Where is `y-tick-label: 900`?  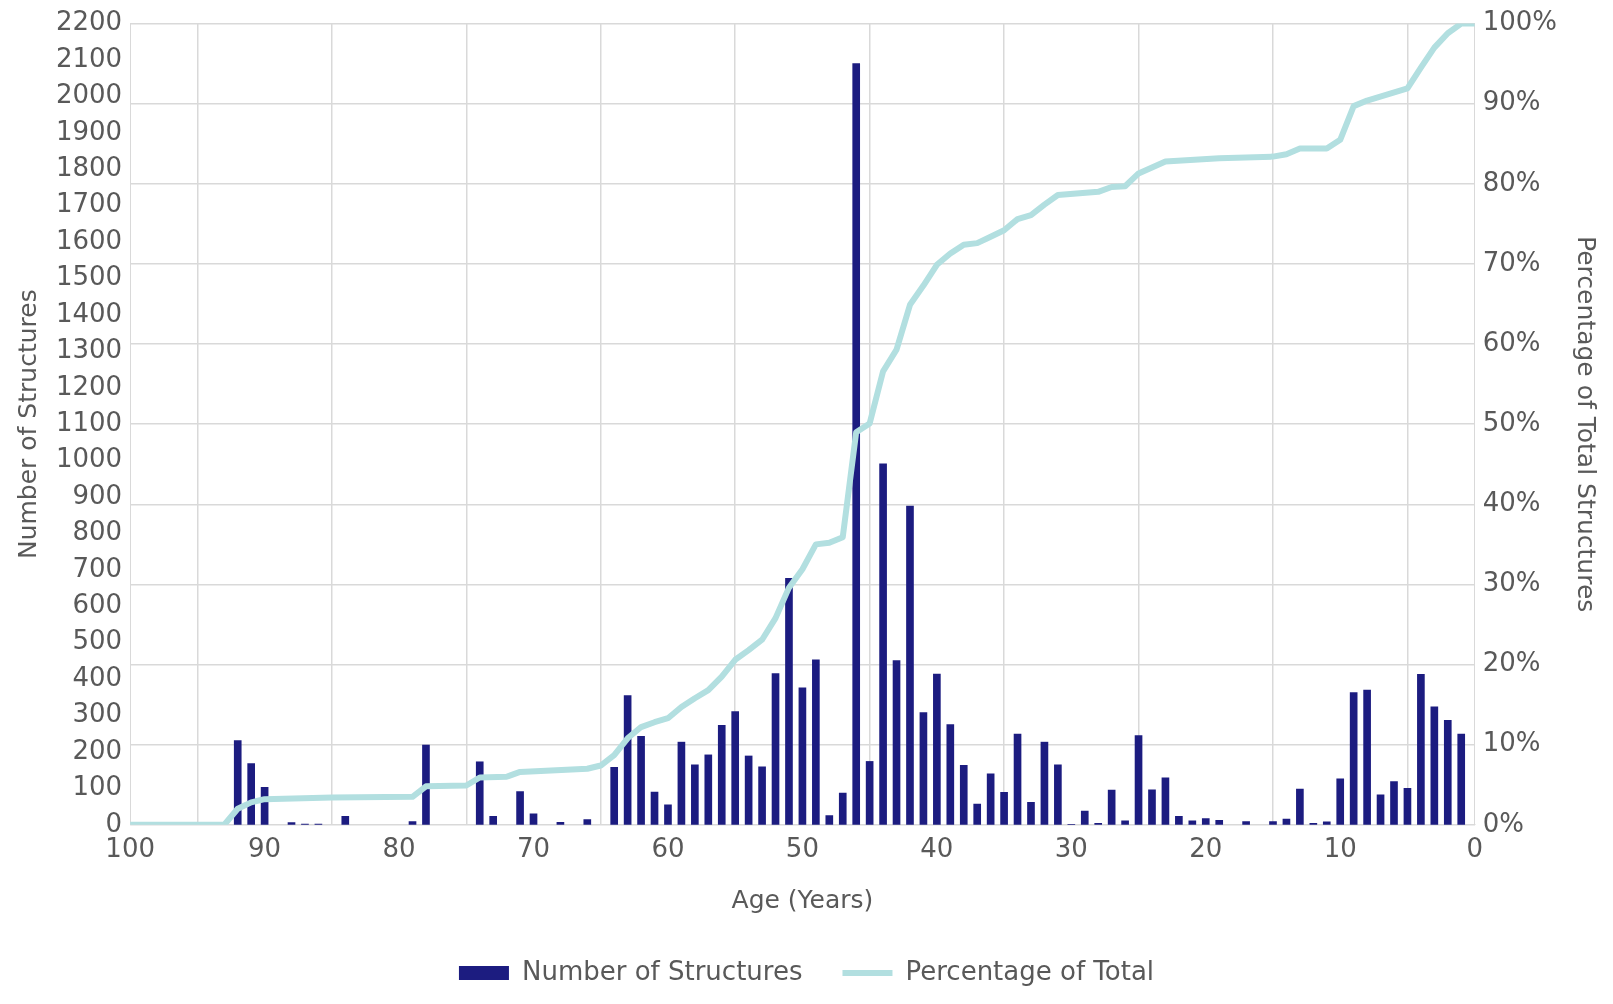
y-tick-label: 900 is located at coordinates (97, 494).